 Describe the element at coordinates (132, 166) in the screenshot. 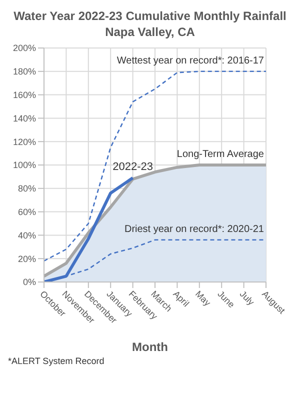

I see `series-label: 2022-23` at that location.